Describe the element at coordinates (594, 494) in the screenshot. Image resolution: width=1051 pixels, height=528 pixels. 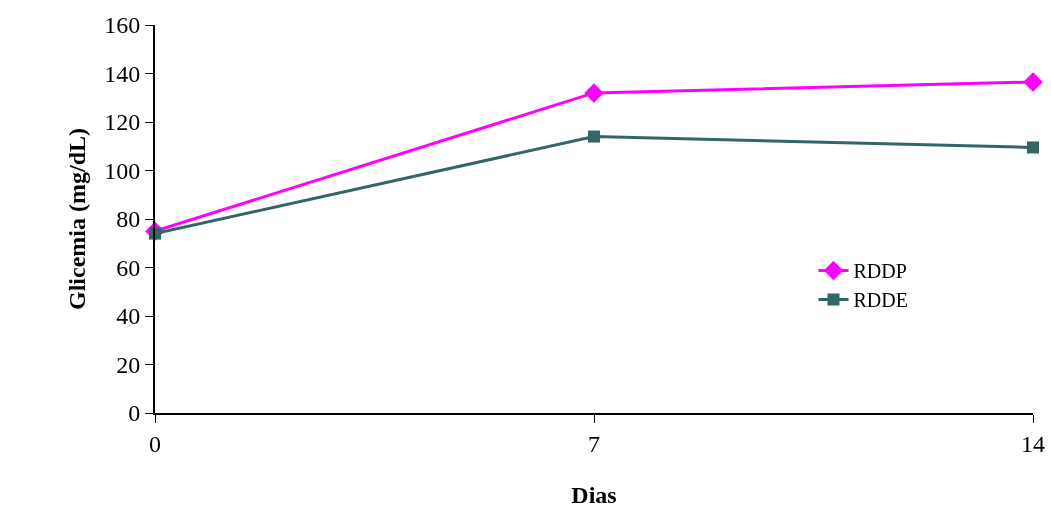
I see `x-axis-title: Dias` at that location.